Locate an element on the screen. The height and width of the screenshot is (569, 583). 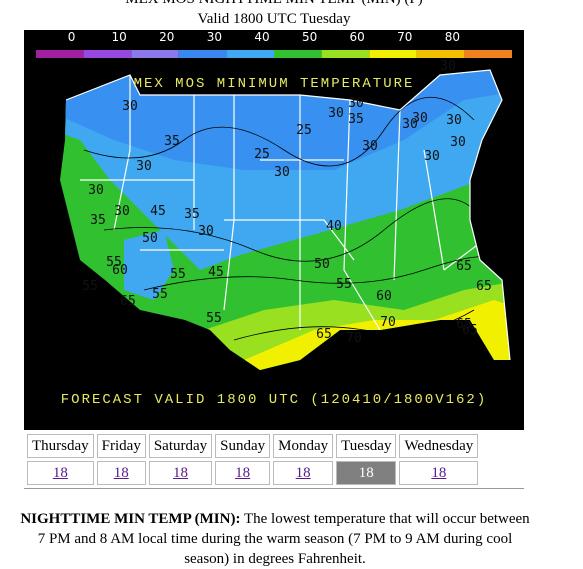
scale-label: 30 is located at coordinates (214, 37).